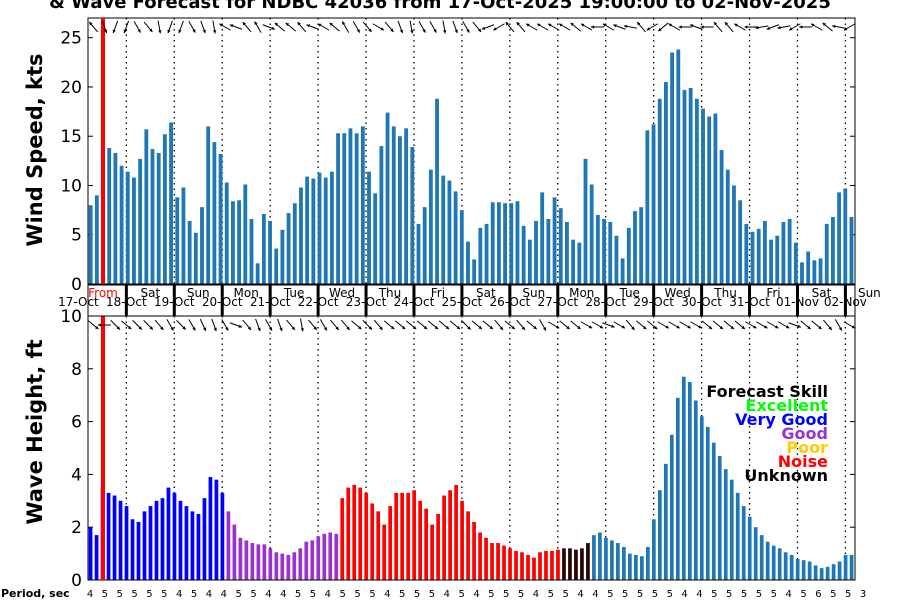 This screenshot has width=900, height=604. Describe the element at coordinates (76, 370) in the screenshot. I see `y-tick-label: 8` at that location.